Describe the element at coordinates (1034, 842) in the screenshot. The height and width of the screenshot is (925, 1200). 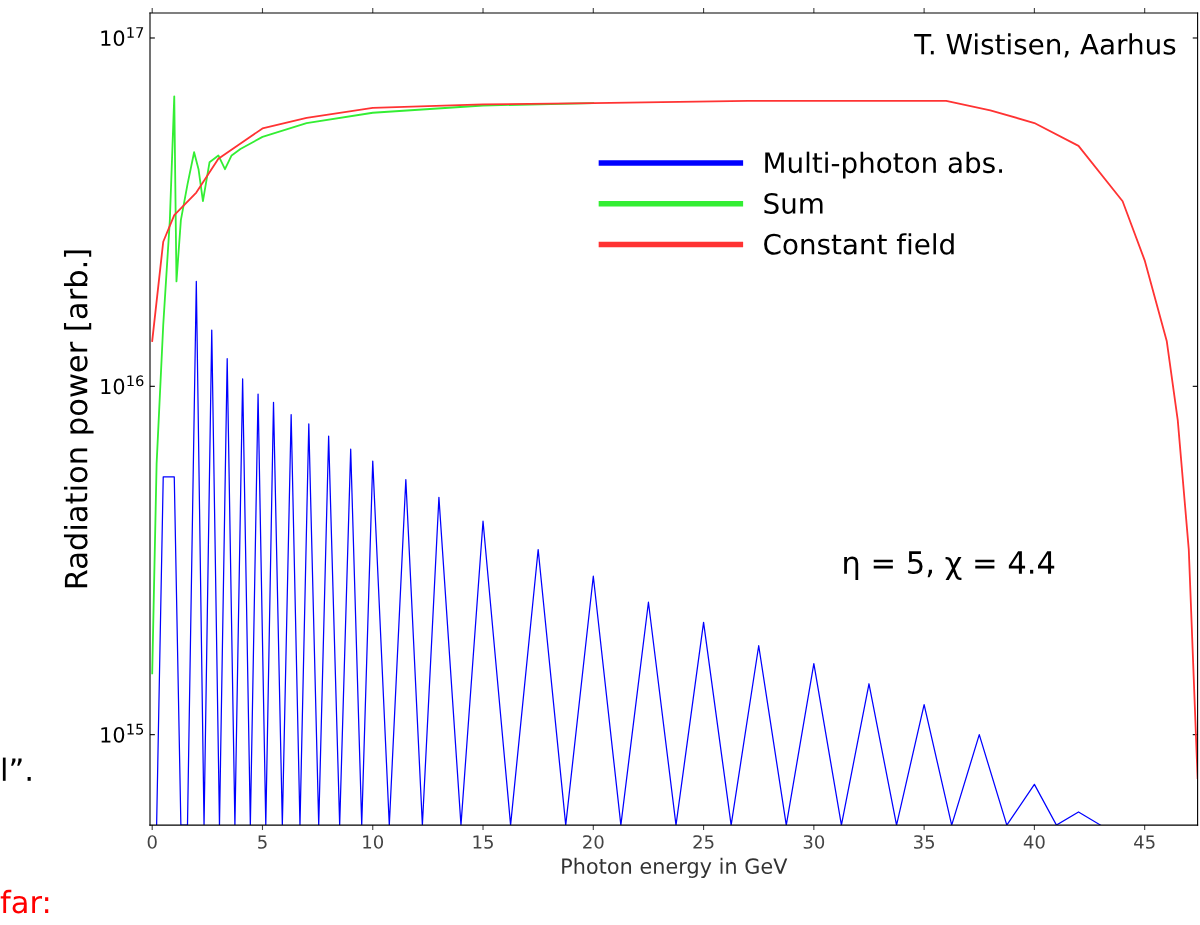
I see `x-tick-label: 40` at that location.